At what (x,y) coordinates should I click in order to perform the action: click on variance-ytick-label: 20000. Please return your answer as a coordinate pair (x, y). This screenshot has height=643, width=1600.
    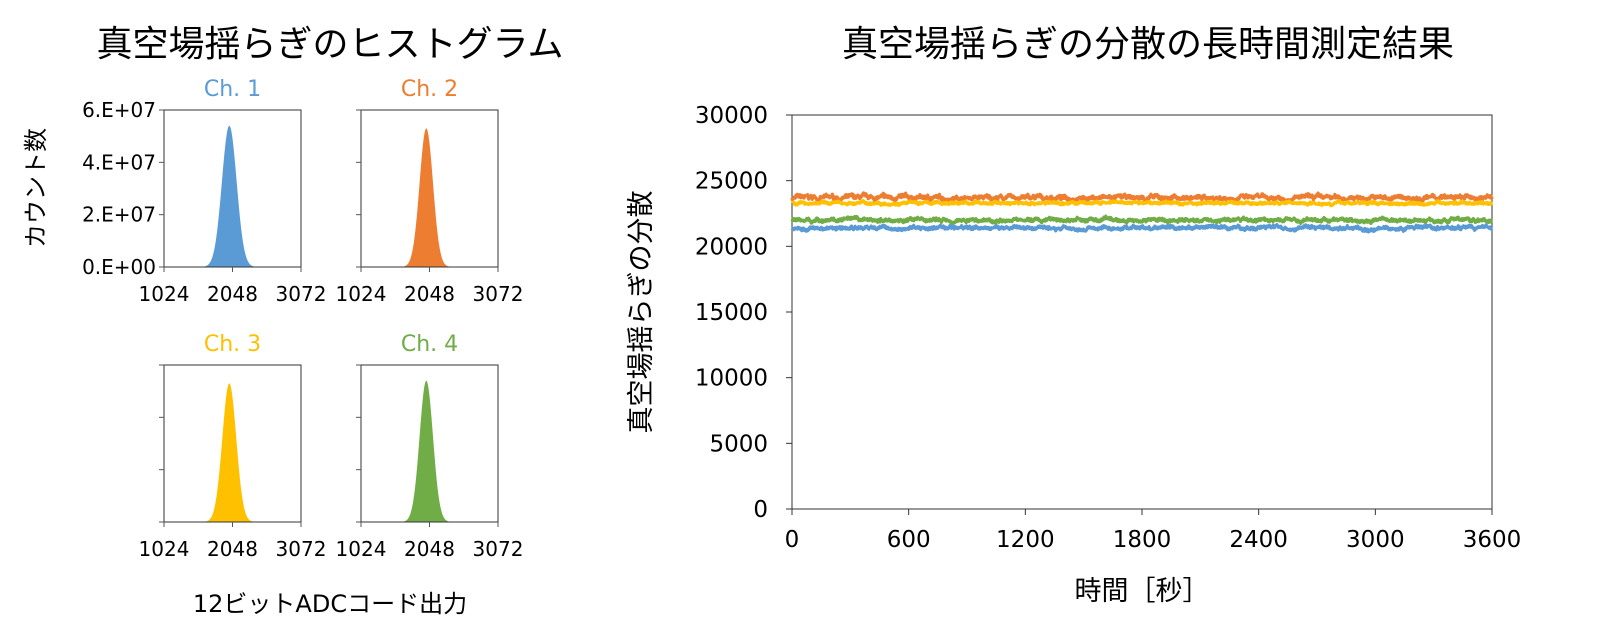
    Looking at the image, I should click on (731, 247).